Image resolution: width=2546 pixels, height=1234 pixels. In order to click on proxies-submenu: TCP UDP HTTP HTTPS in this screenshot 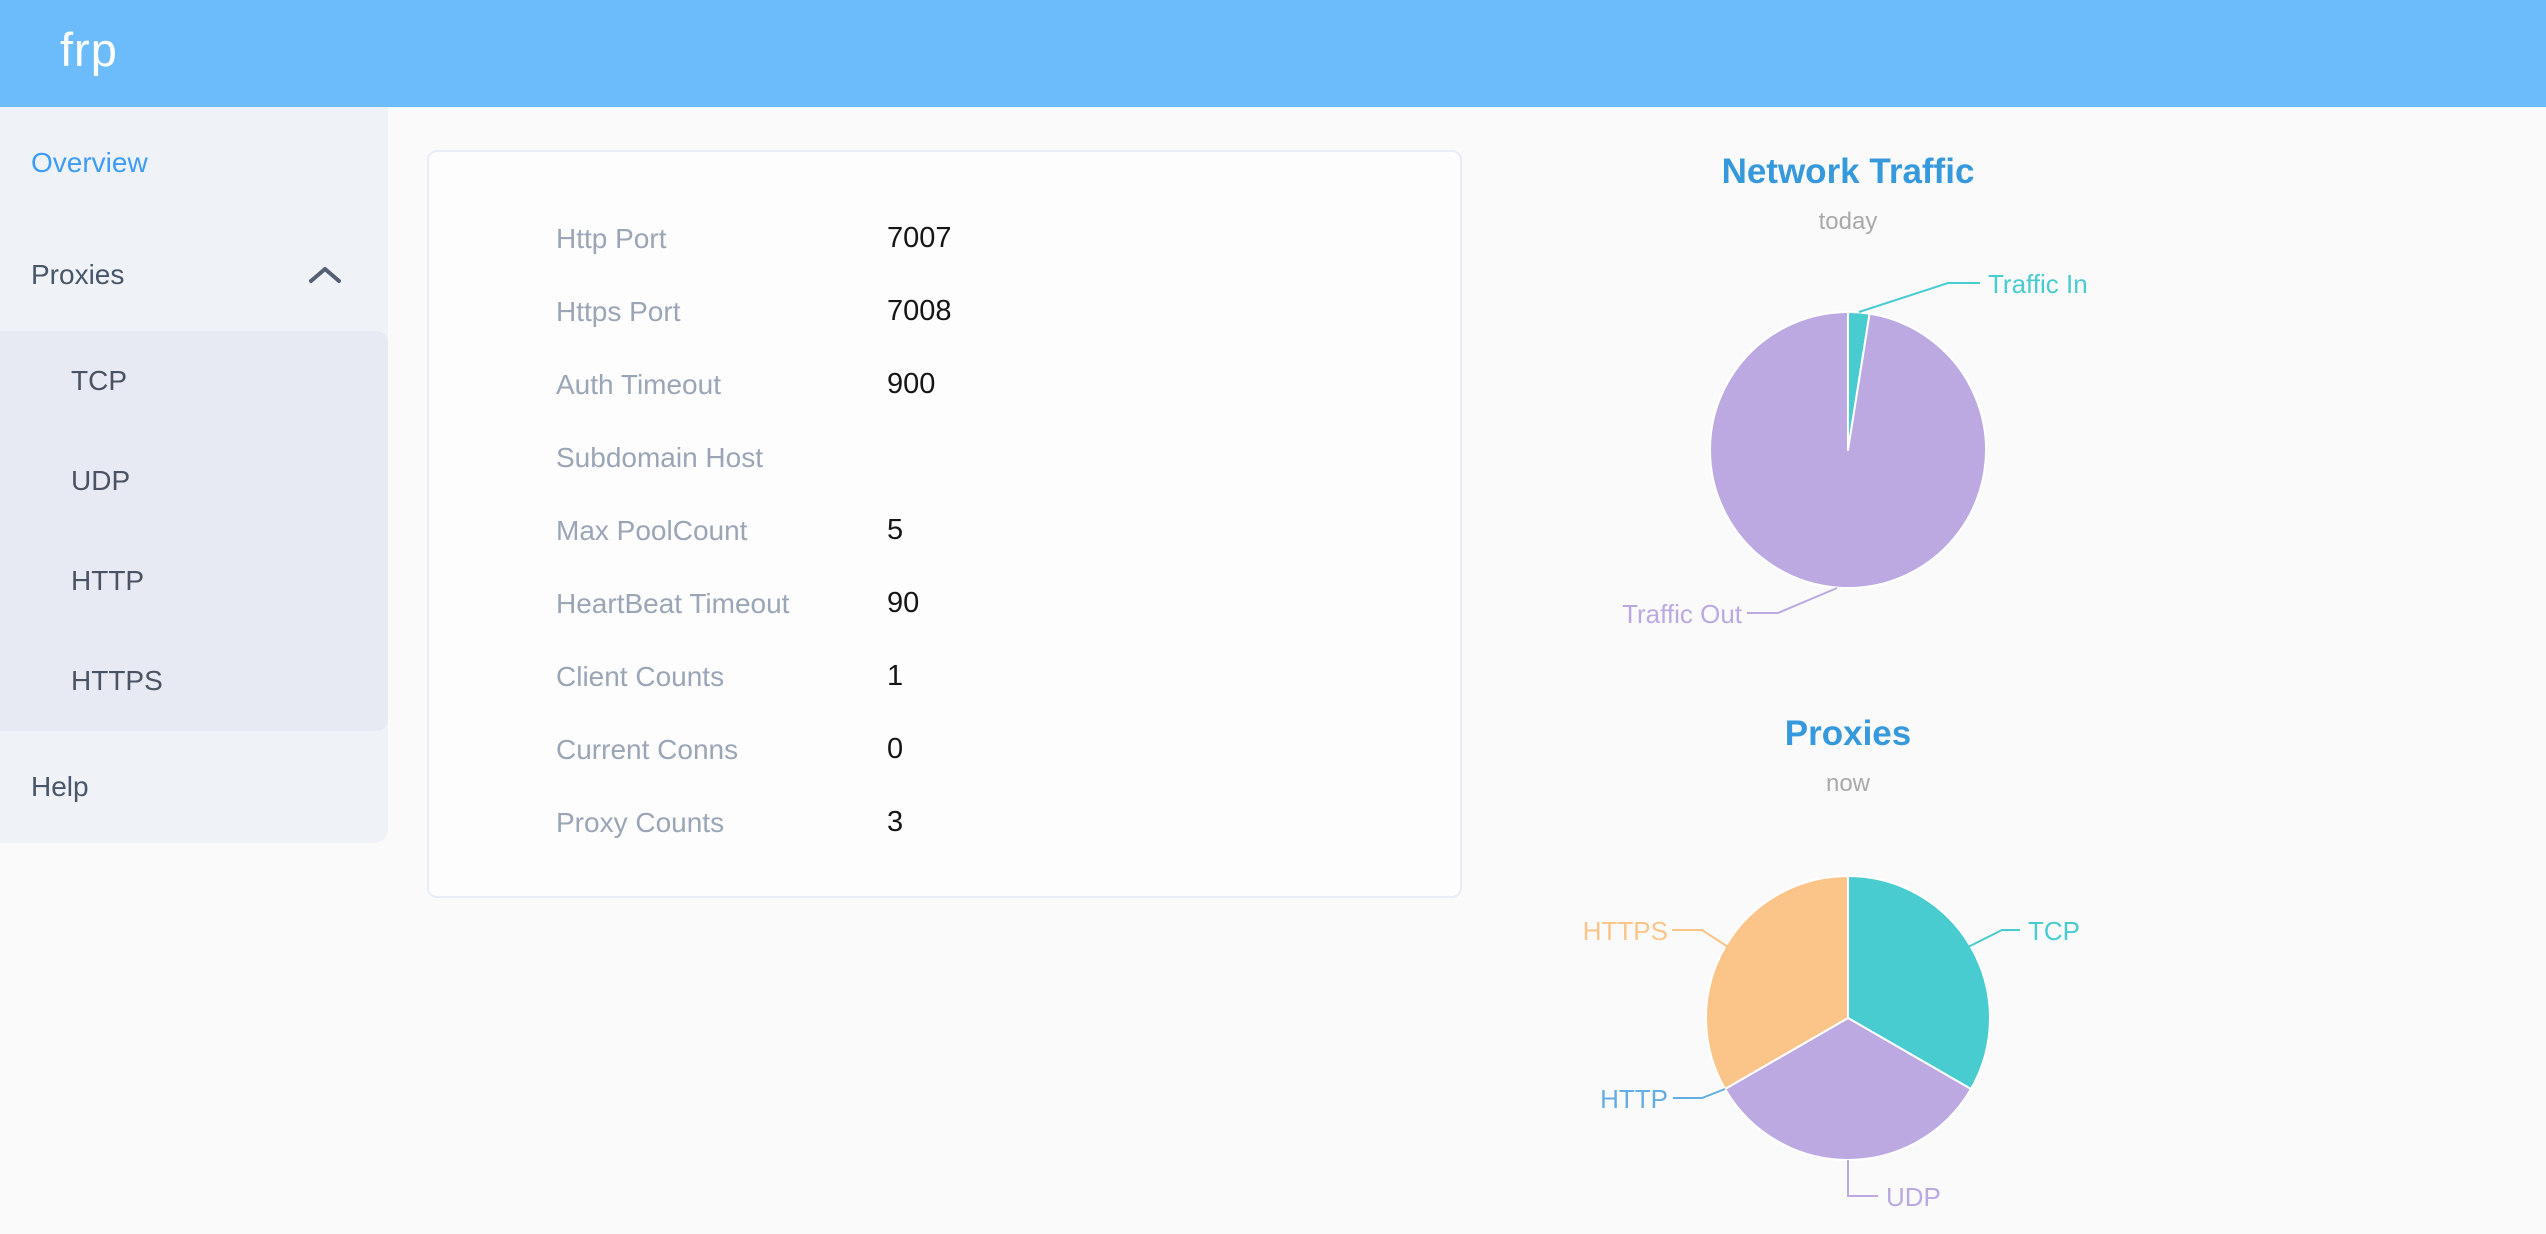, I will do `click(194, 531)`.